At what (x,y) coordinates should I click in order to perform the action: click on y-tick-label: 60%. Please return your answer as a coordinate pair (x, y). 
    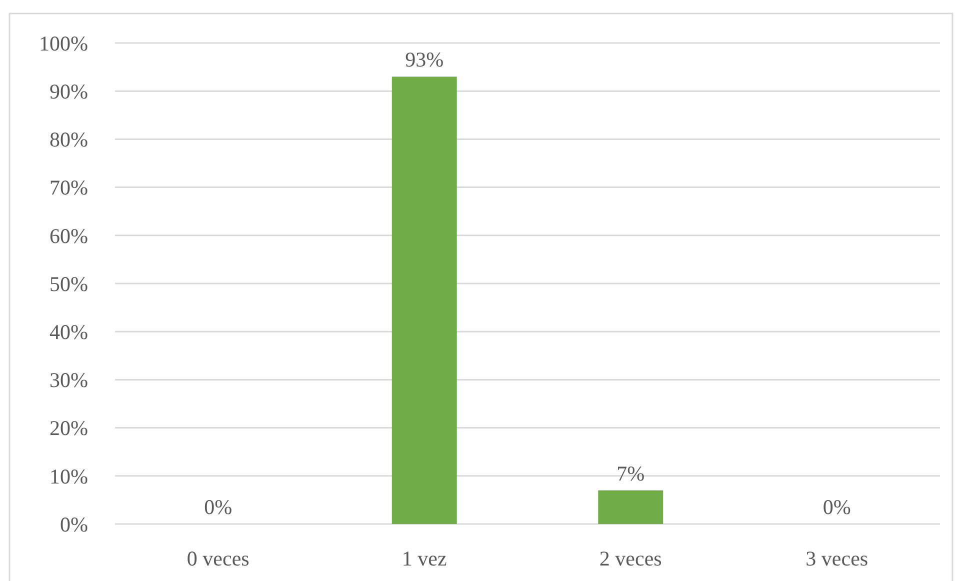
    Looking at the image, I should click on (69, 236).